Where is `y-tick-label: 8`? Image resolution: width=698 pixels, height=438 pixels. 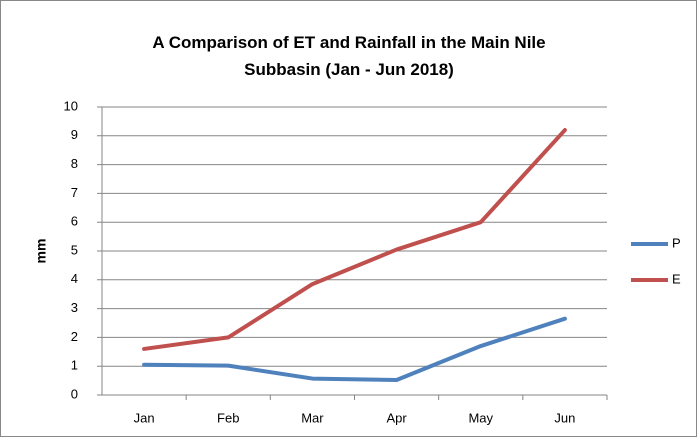 y-tick-label: 8 is located at coordinates (74, 163).